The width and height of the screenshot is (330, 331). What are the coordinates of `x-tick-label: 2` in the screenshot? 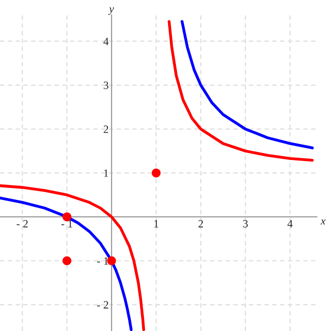 It's located at (200, 224).